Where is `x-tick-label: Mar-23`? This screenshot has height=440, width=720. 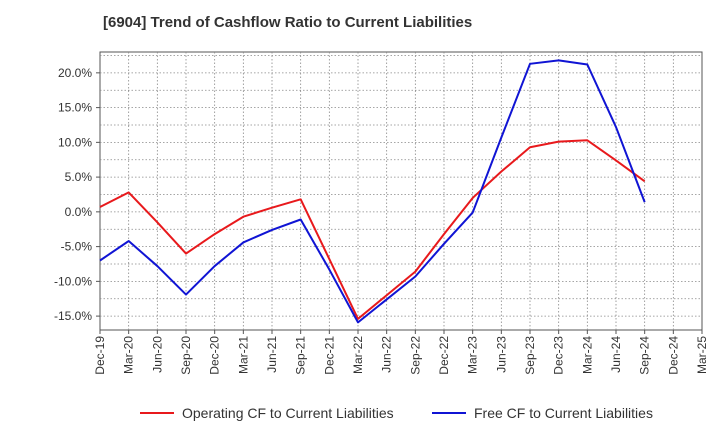
x-tick-label: Mar-23 is located at coordinates (473, 355).